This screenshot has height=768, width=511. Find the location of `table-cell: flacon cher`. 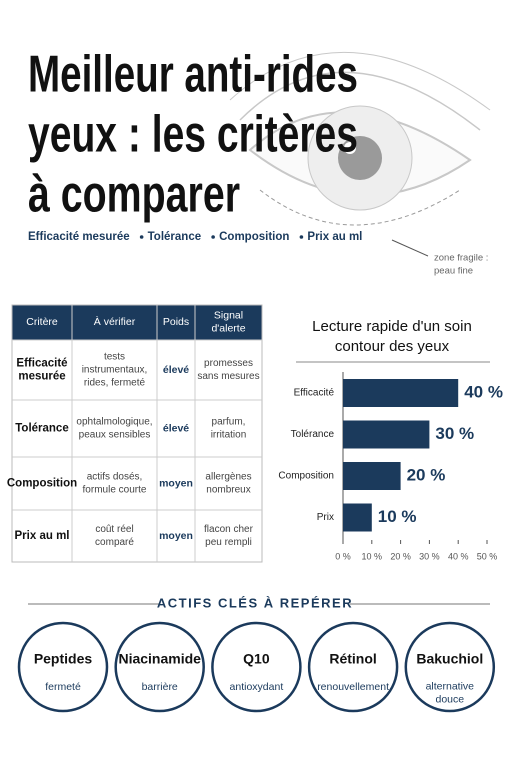

table-cell: flacon cher is located at coordinates (229, 529).